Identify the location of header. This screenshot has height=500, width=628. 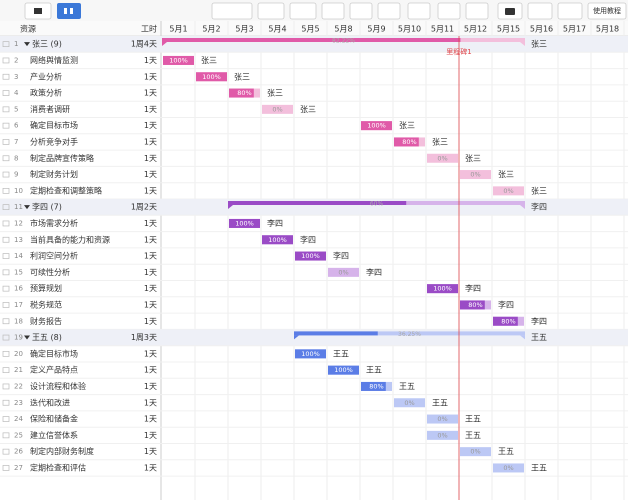
(314, 28).